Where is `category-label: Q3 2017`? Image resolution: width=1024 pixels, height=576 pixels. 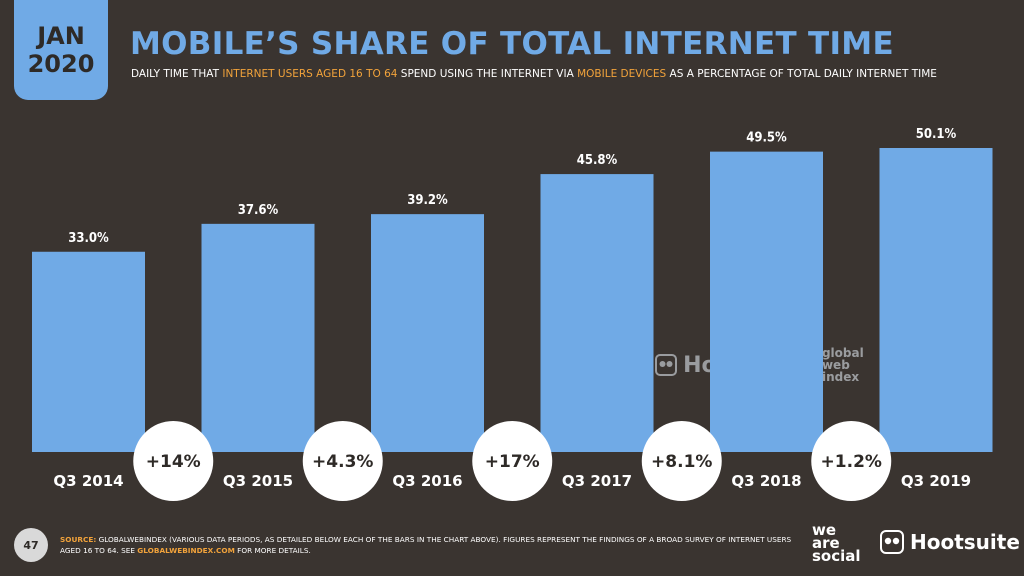 category-label: Q3 2017 is located at coordinates (597, 481).